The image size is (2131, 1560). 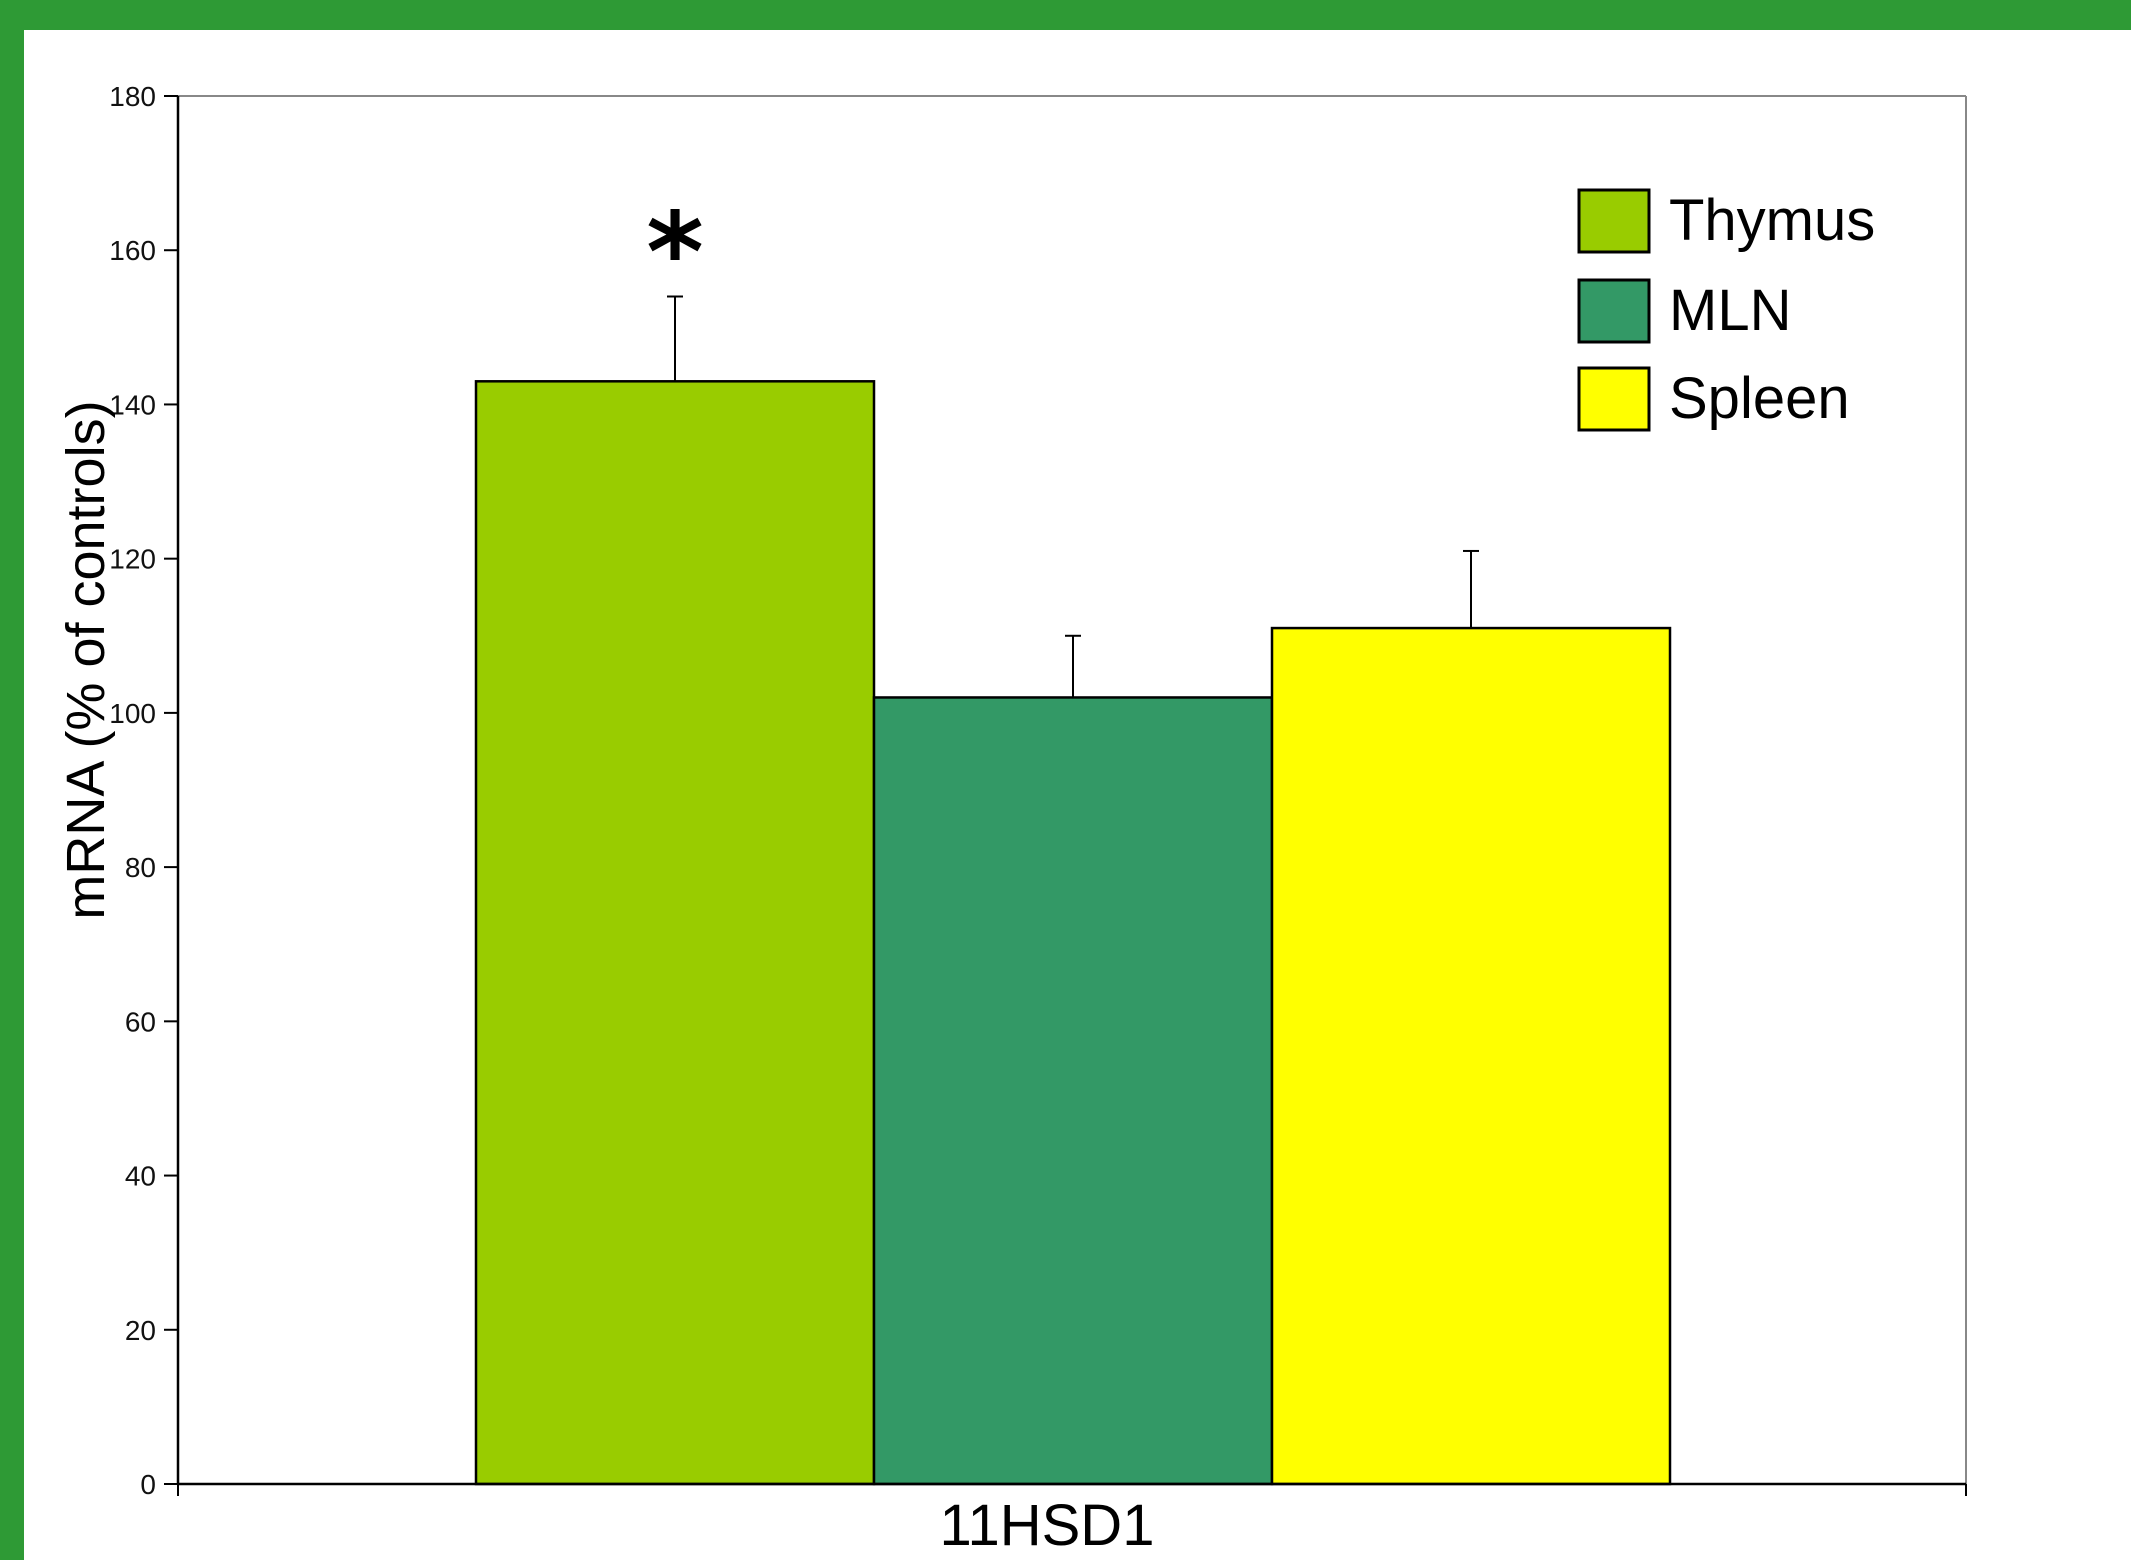 I want to click on y-tick-label: 160, so click(x=132, y=250).